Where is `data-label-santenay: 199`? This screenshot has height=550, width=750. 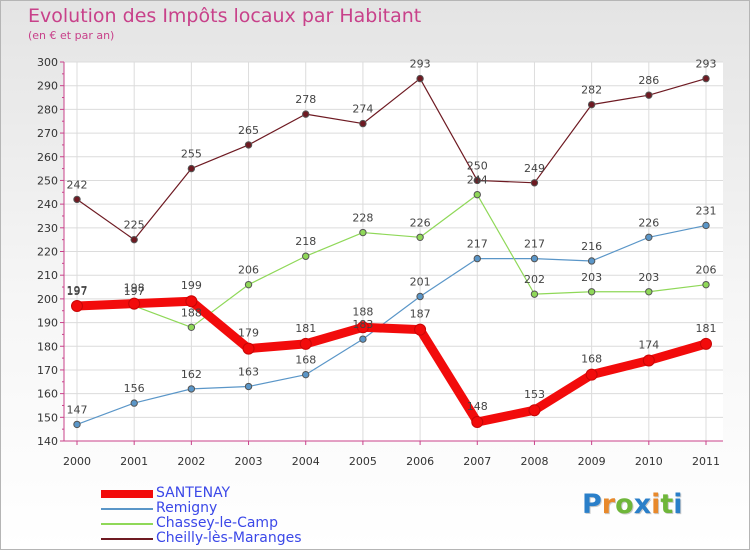
data-label-santenay: 199 is located at coordinates (191, 285).